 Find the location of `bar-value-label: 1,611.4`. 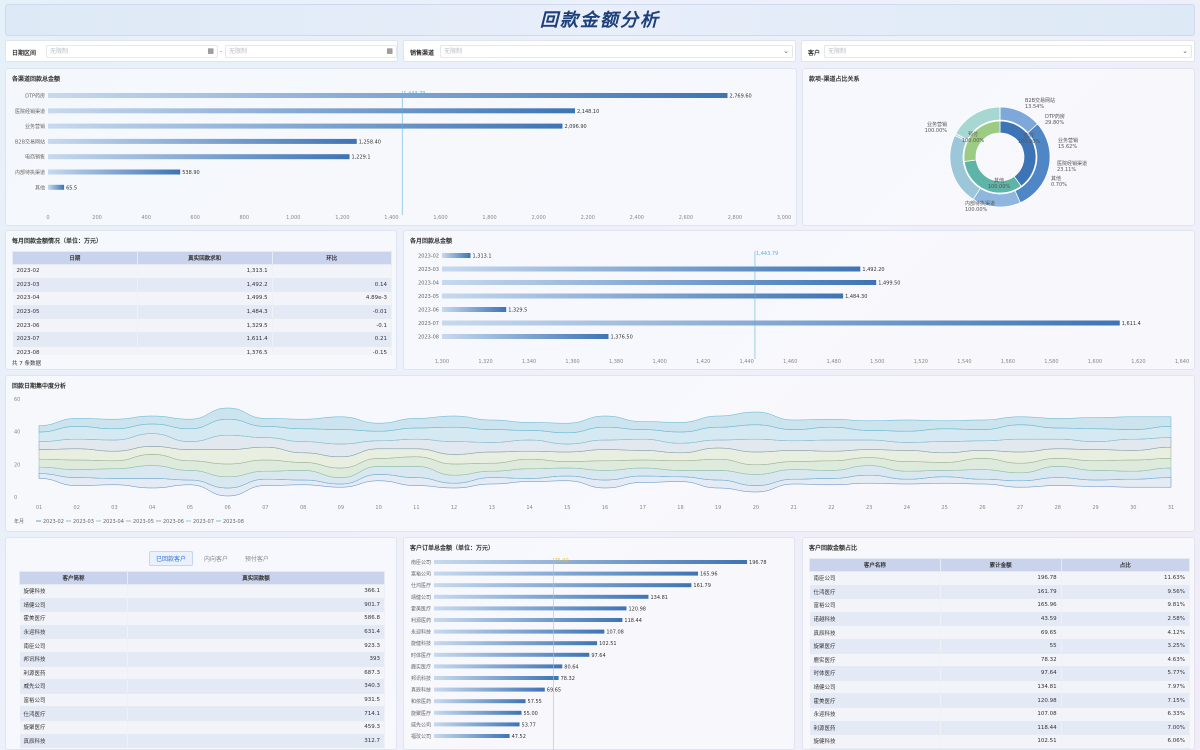

bar-value-label: 1,611.4 is located at coordinates (1131, 324).